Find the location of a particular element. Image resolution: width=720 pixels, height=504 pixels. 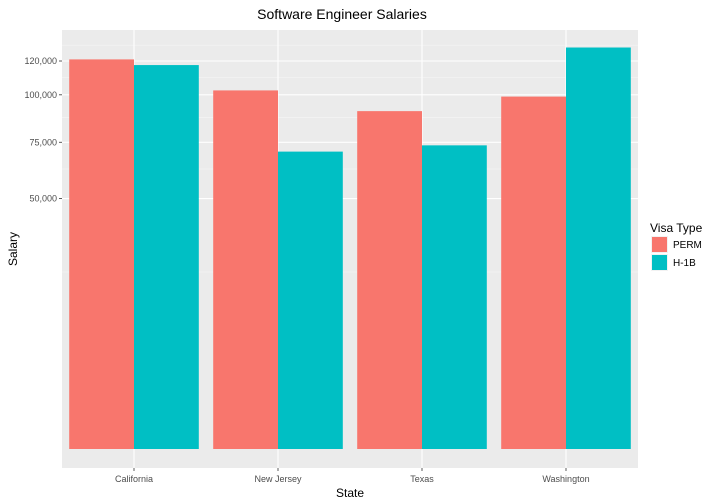

chart-title: Software Engineer Salaries is located at coordinates (342, 14).